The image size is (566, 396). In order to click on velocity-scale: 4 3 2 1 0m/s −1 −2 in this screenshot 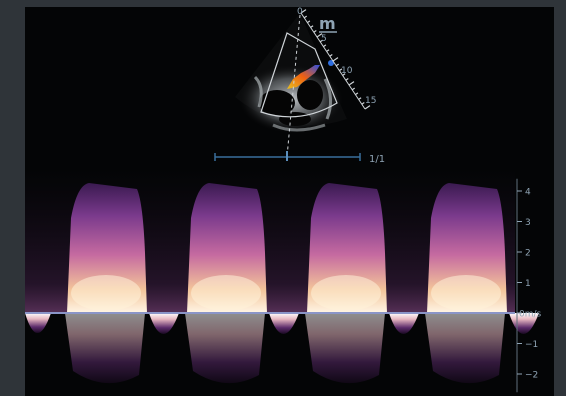, I will do `click(529, 285)`.